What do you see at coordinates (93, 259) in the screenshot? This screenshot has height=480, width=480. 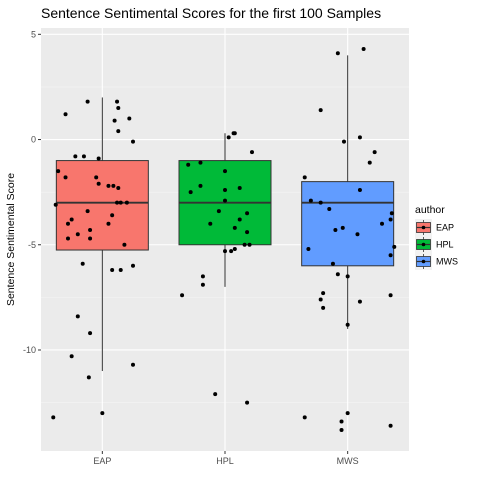 I see `points-eap` at bounding box center [93, 259].